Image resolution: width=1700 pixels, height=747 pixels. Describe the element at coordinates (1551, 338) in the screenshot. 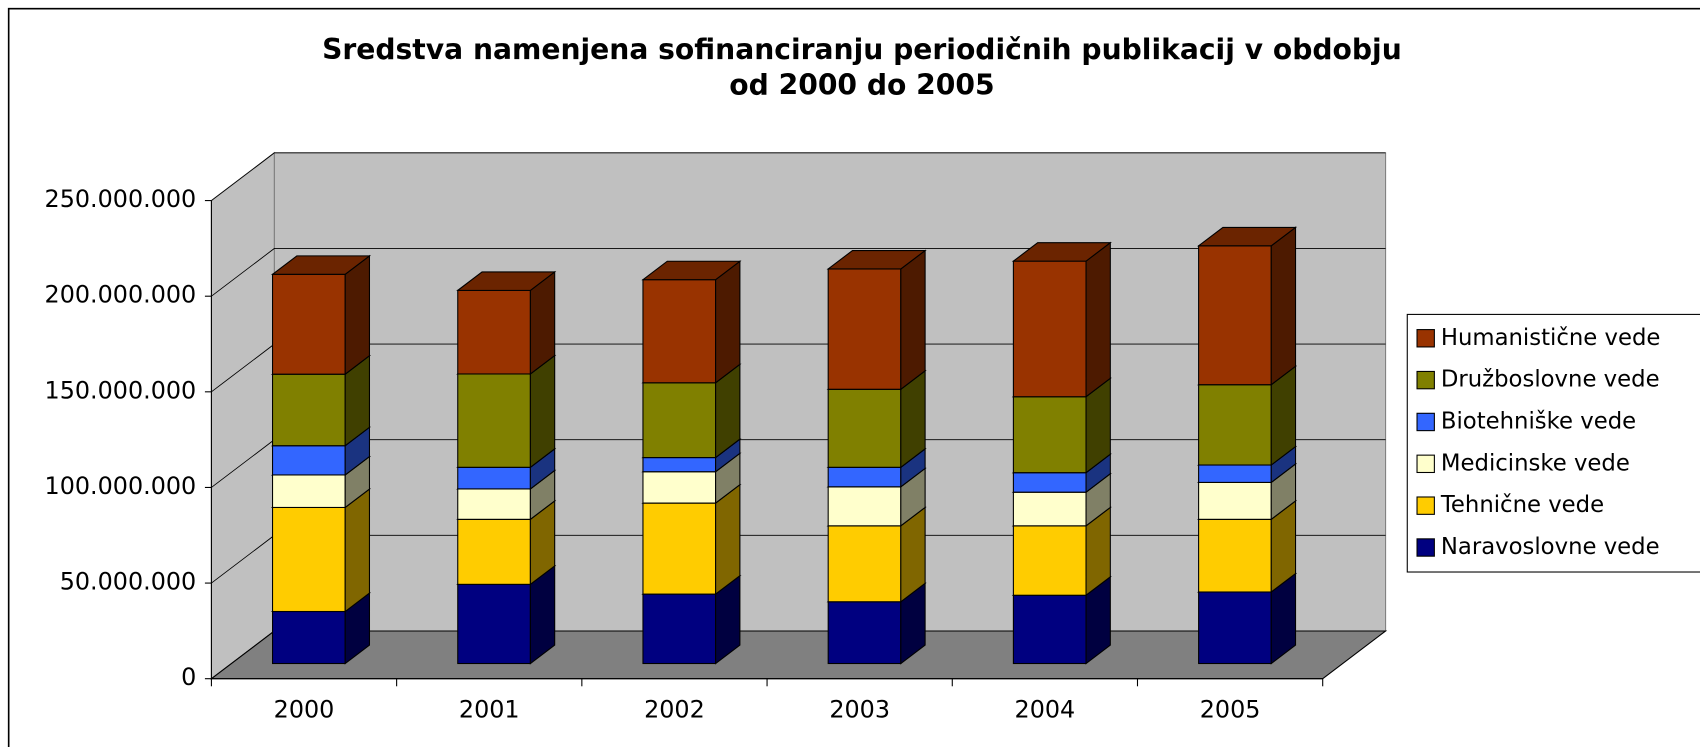

I see `legend-label: Humanistične vede` at that location.